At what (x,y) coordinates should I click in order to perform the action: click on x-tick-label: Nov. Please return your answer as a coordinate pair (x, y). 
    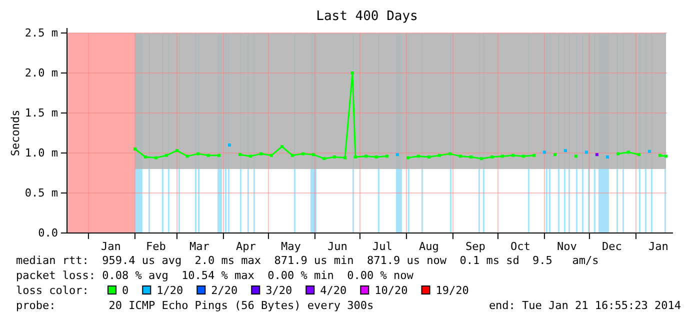
    Looking at the image, I should click on (567, 246).